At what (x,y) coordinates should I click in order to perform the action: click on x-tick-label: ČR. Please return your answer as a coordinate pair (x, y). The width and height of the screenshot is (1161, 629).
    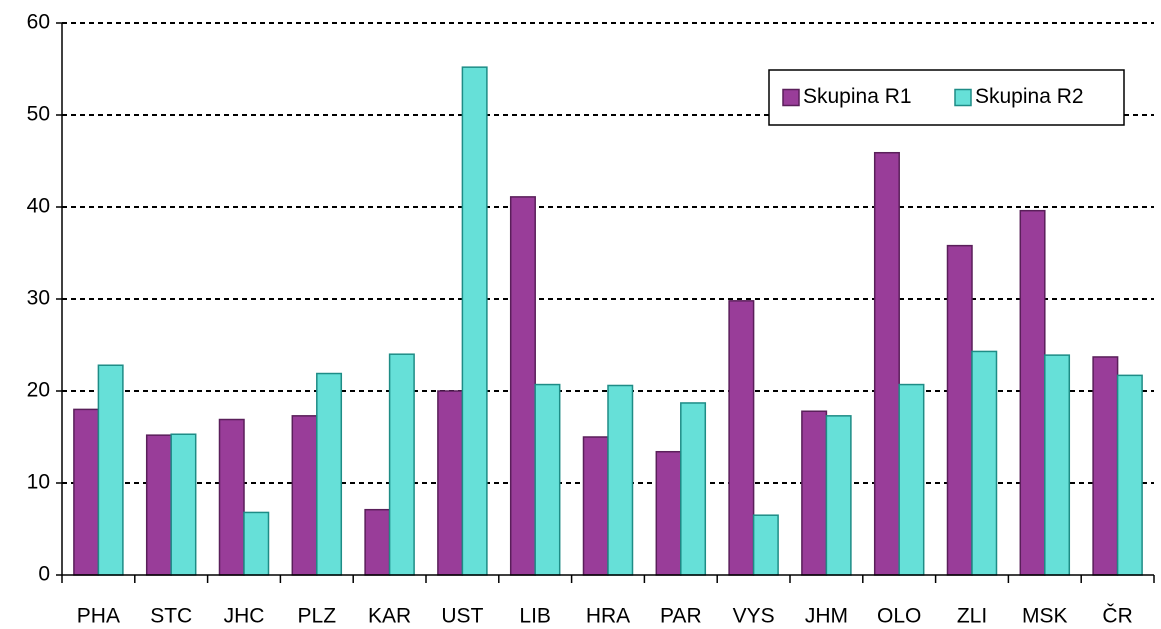
    Looking at the image, I should click on (1117, 616).